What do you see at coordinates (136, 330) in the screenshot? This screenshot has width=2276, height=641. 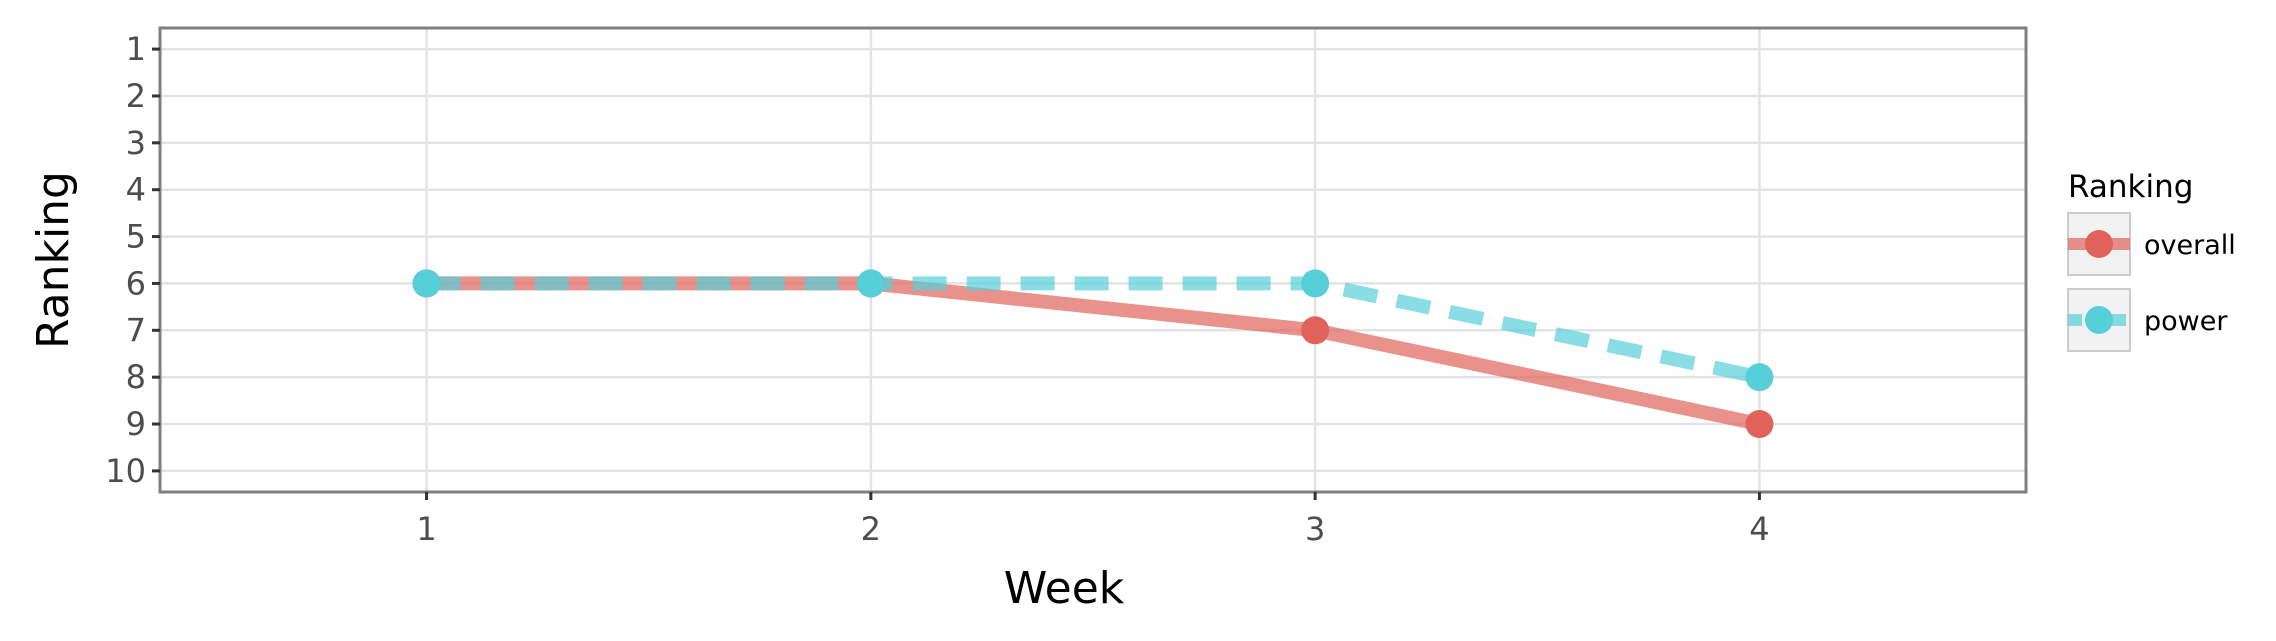 I see `y-tick-label: 7` at bounding box center [136, 330].